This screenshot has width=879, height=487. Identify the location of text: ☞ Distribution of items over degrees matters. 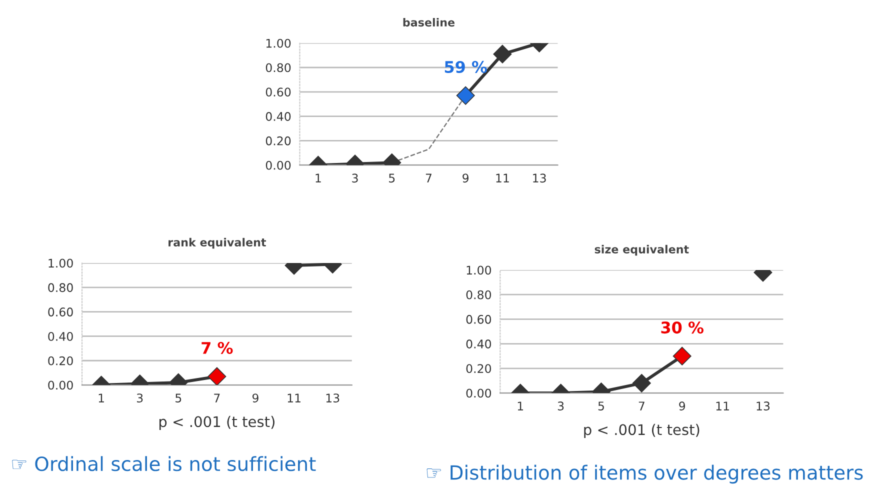
(644, 474).